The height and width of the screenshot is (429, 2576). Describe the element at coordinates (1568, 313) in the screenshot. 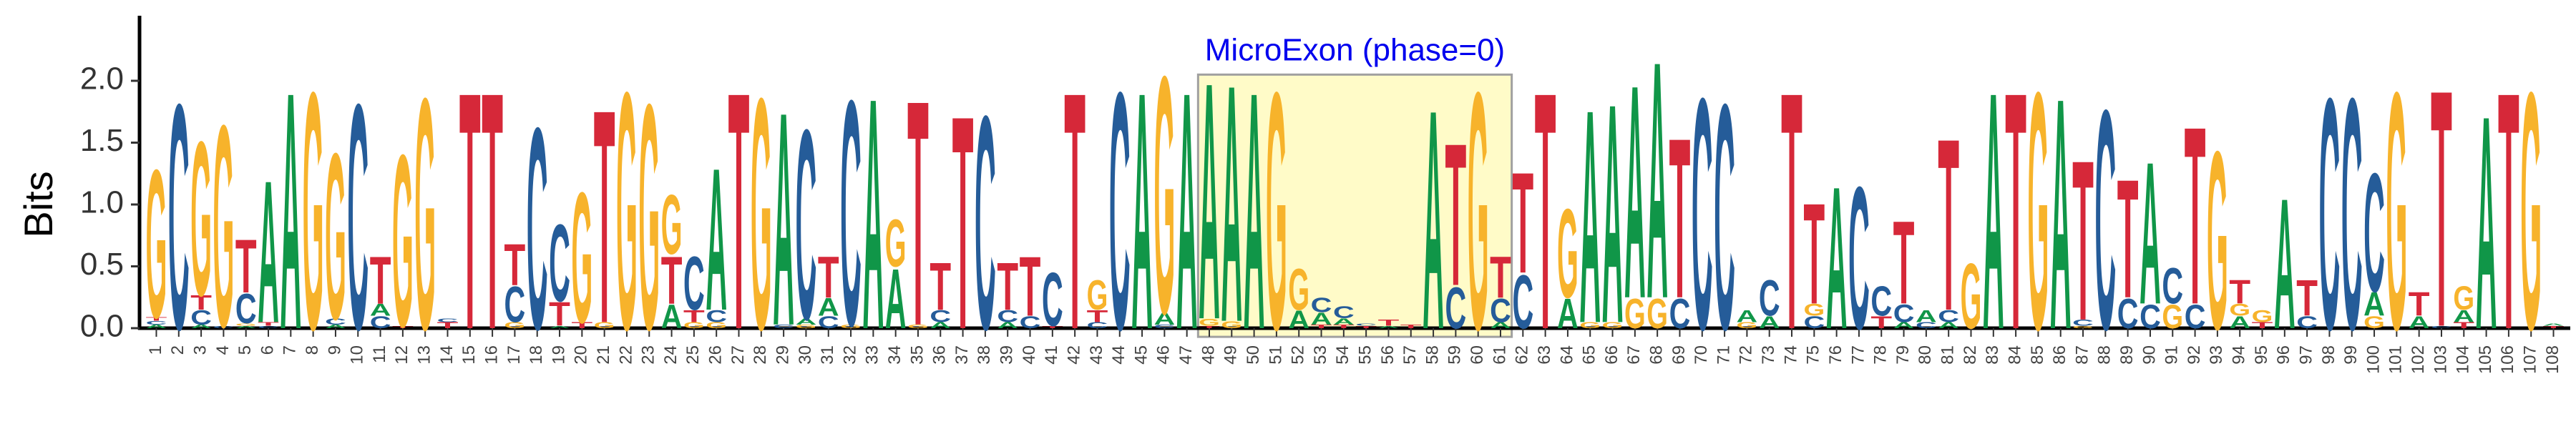

I see `logo-letter-A-pos-64: A` at that location.